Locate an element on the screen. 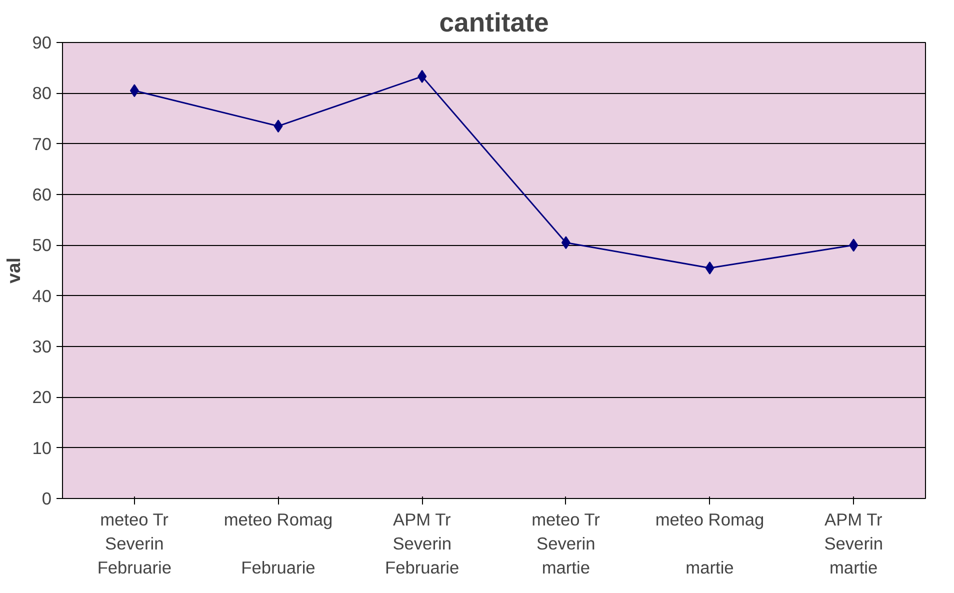 The image size is (954, 593). y-tick-label: 10 is located at coordinates (42, 448).